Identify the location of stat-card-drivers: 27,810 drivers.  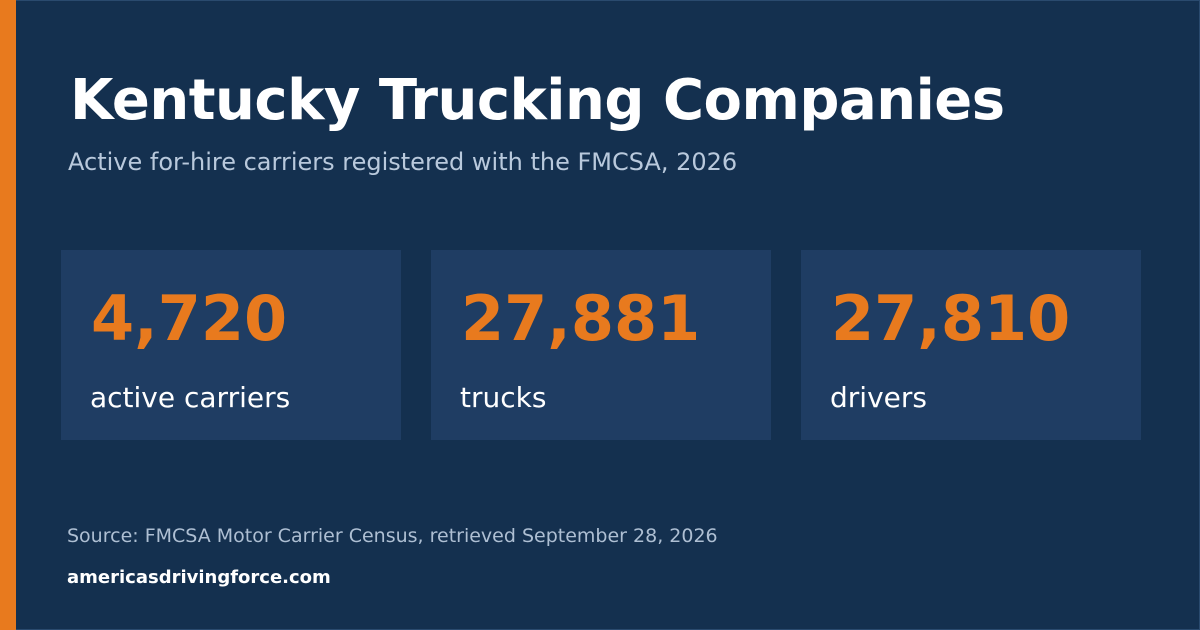
(971, 345).